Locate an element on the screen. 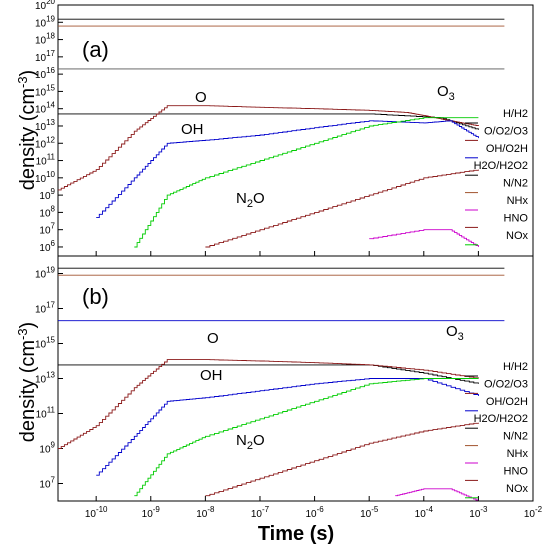  y-tick-label: 10⁶ is located at coordinates (47, 246).